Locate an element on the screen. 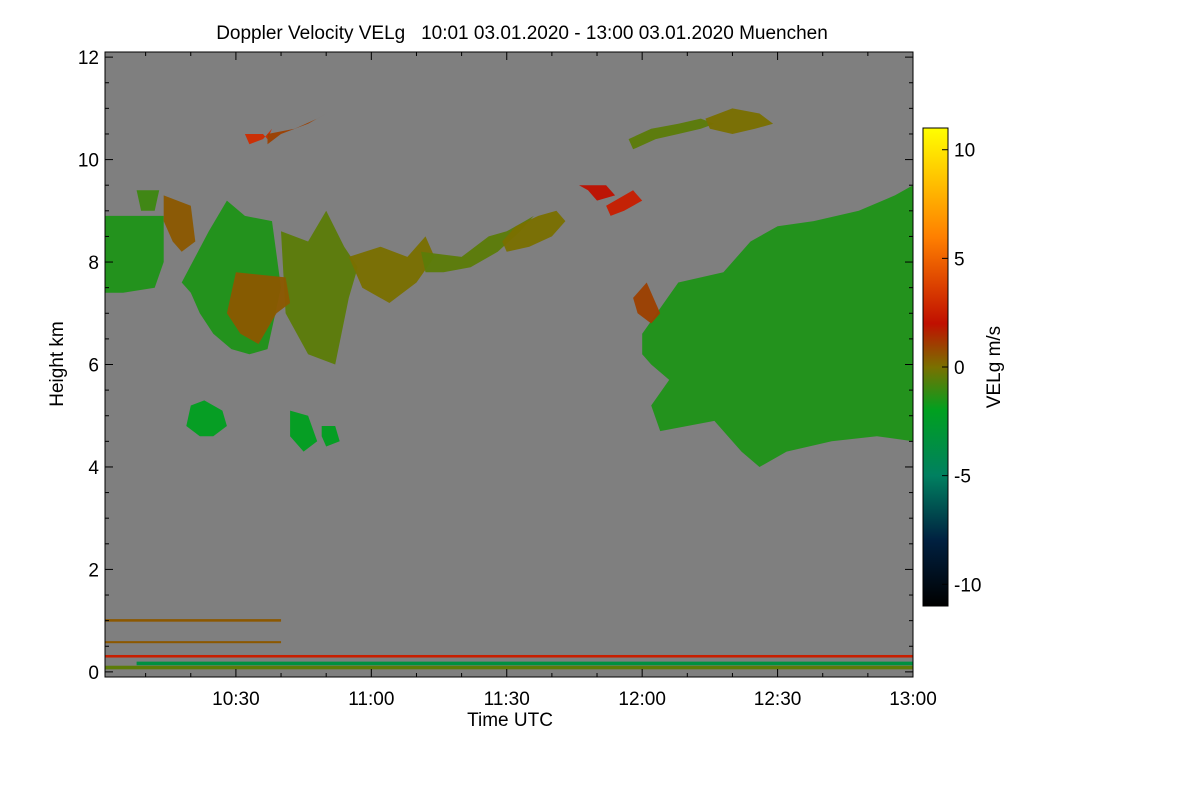  x-tick-label: 10:30 is located at coordinates (236, 699).